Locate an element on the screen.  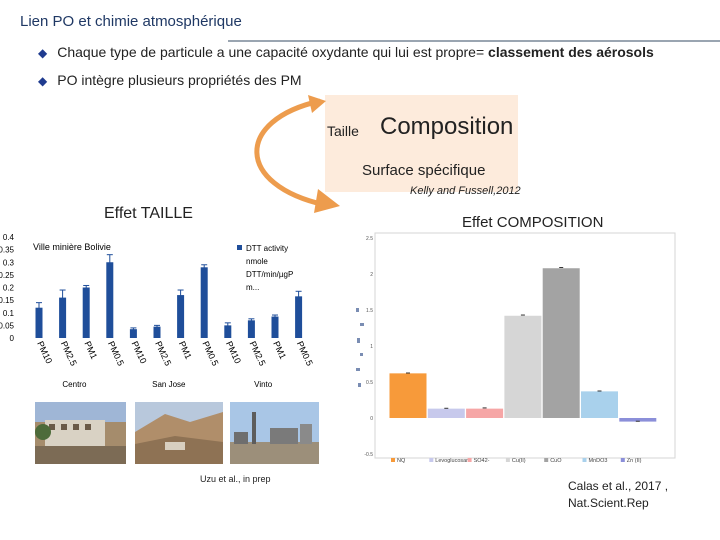
y-tick-label: 2 is located at coordinates (371, 275).